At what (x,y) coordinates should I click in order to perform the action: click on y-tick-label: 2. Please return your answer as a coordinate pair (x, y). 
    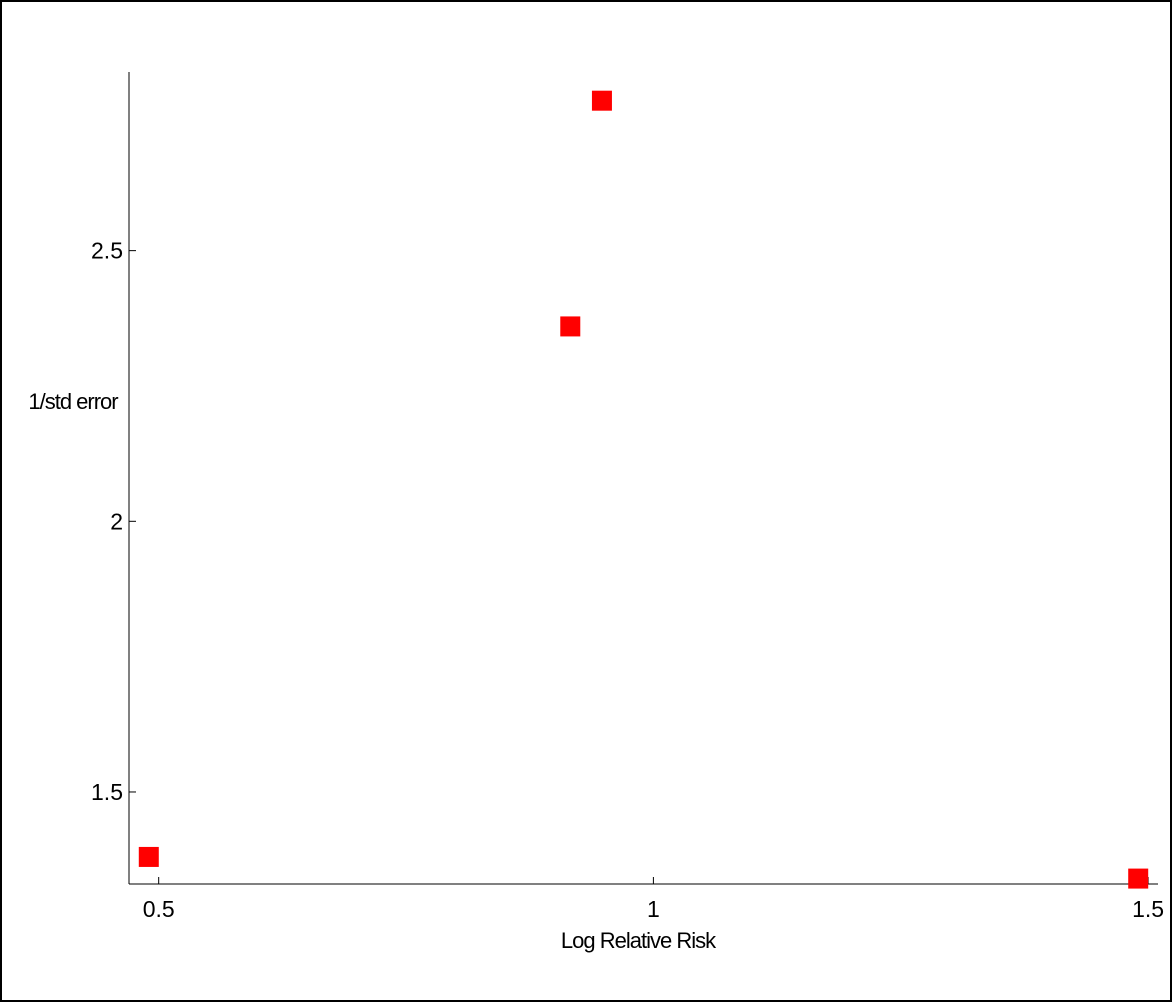
    Looking at the image, I should click on (116, 521).